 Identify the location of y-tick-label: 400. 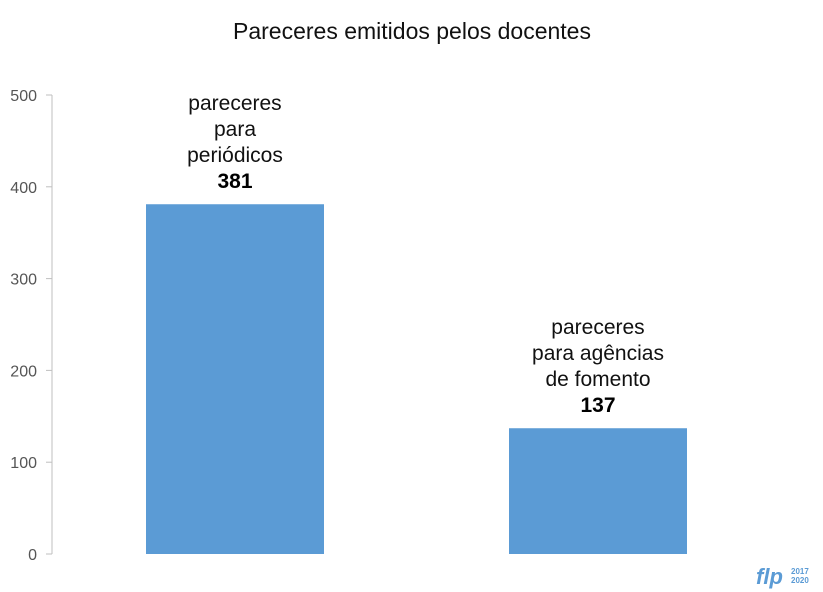
(23, 188).